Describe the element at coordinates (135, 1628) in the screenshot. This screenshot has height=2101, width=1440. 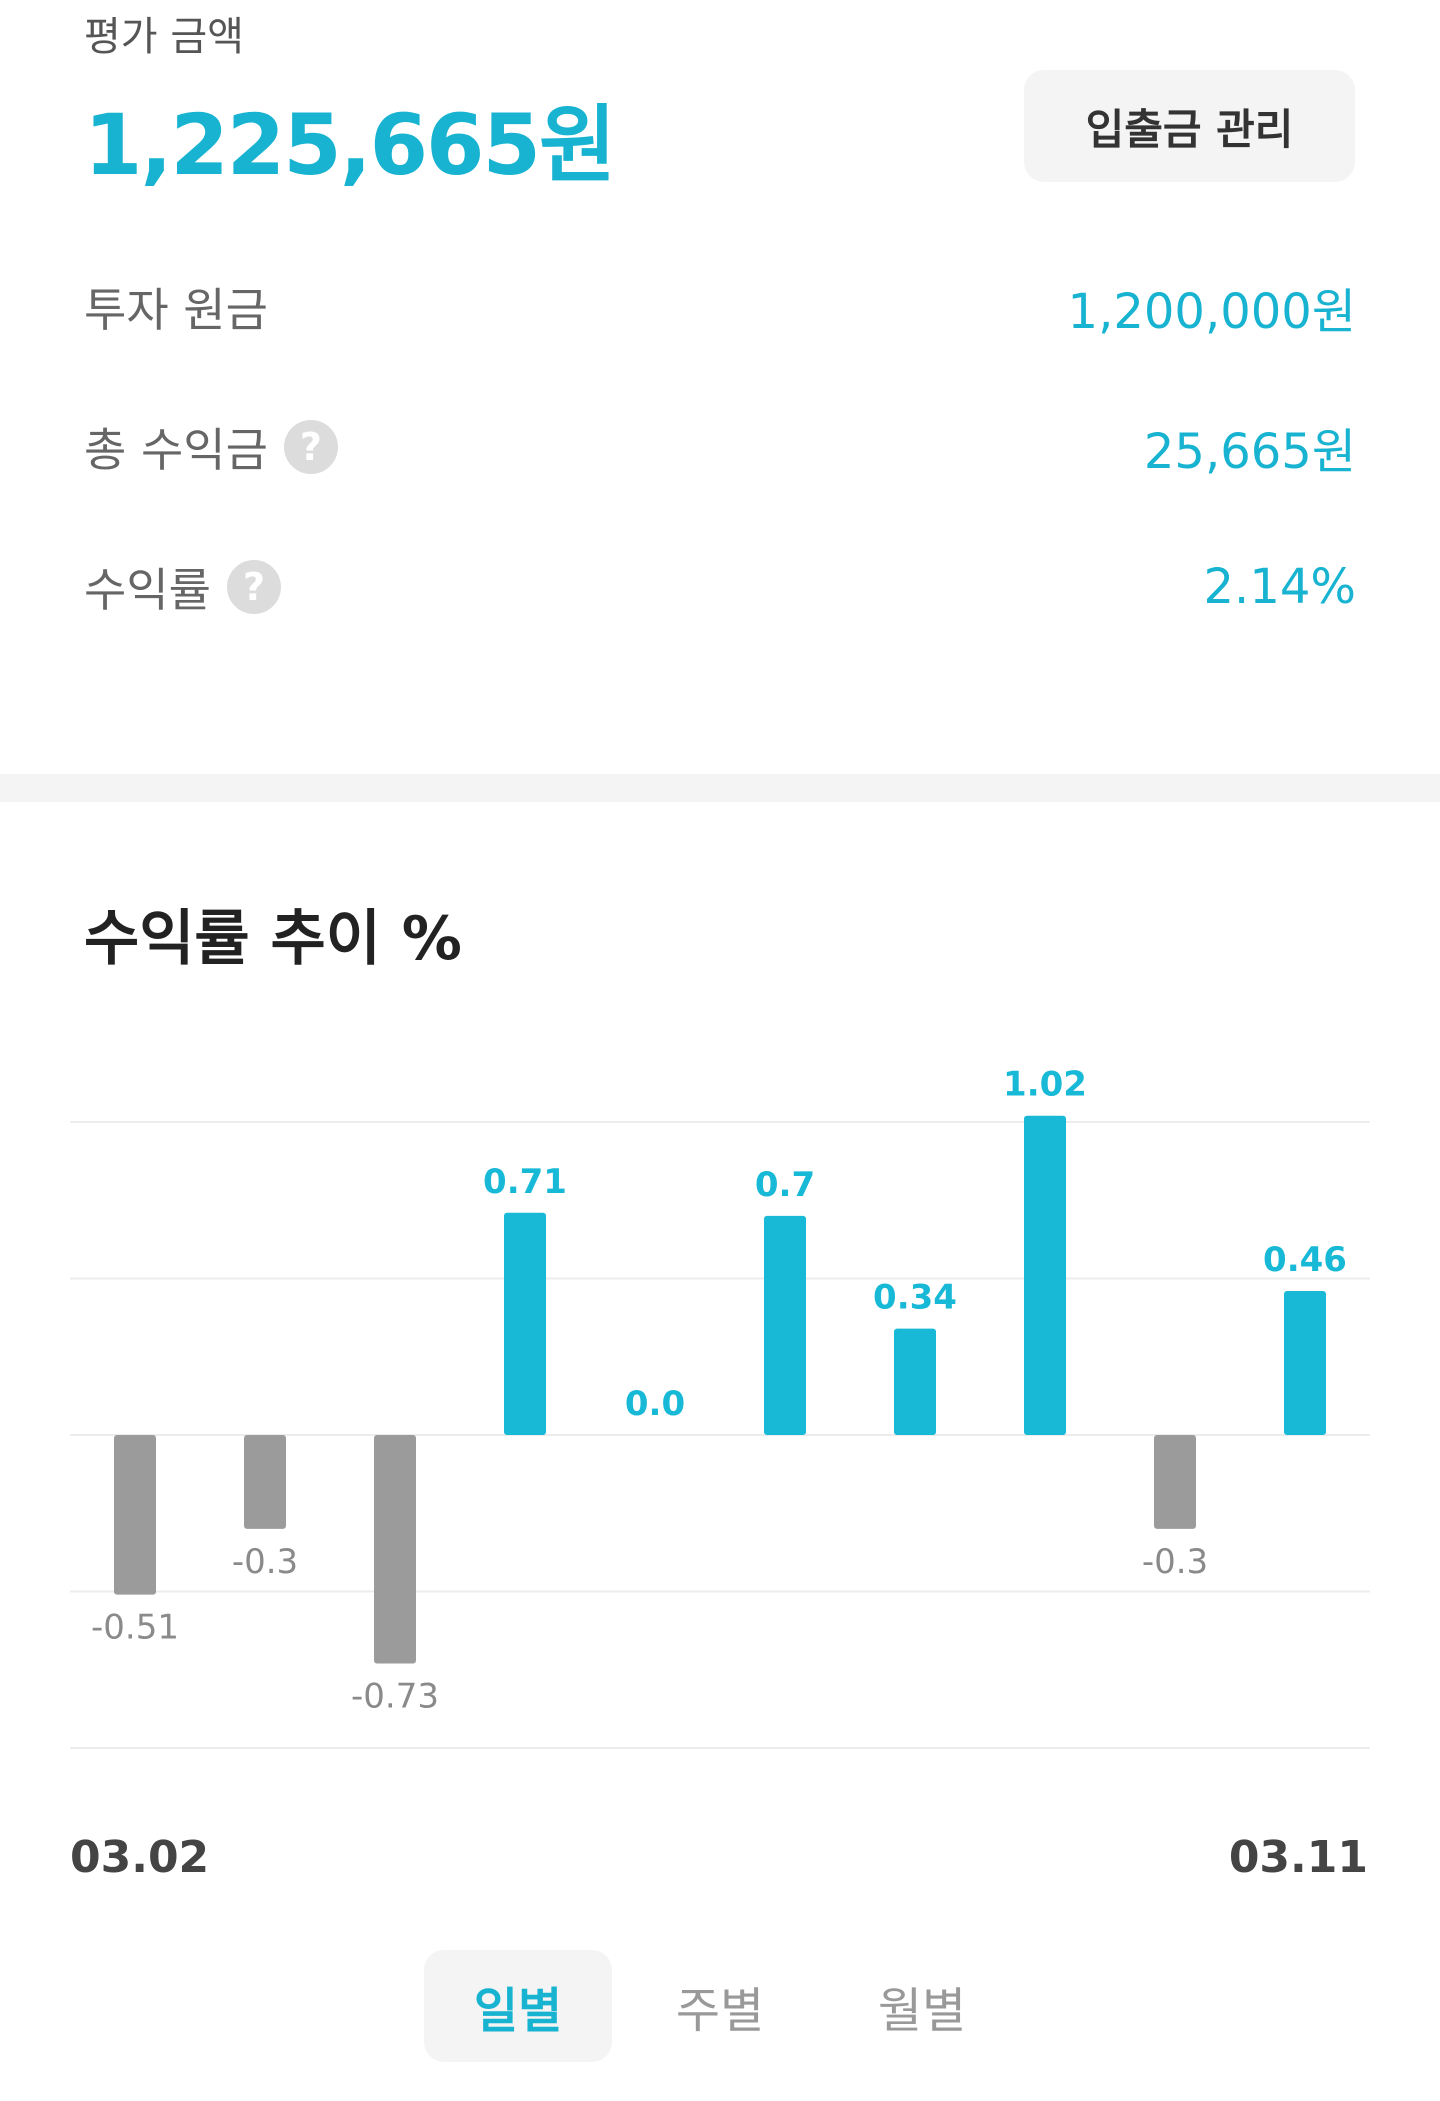
I see `data-label: -0.51` at that location.